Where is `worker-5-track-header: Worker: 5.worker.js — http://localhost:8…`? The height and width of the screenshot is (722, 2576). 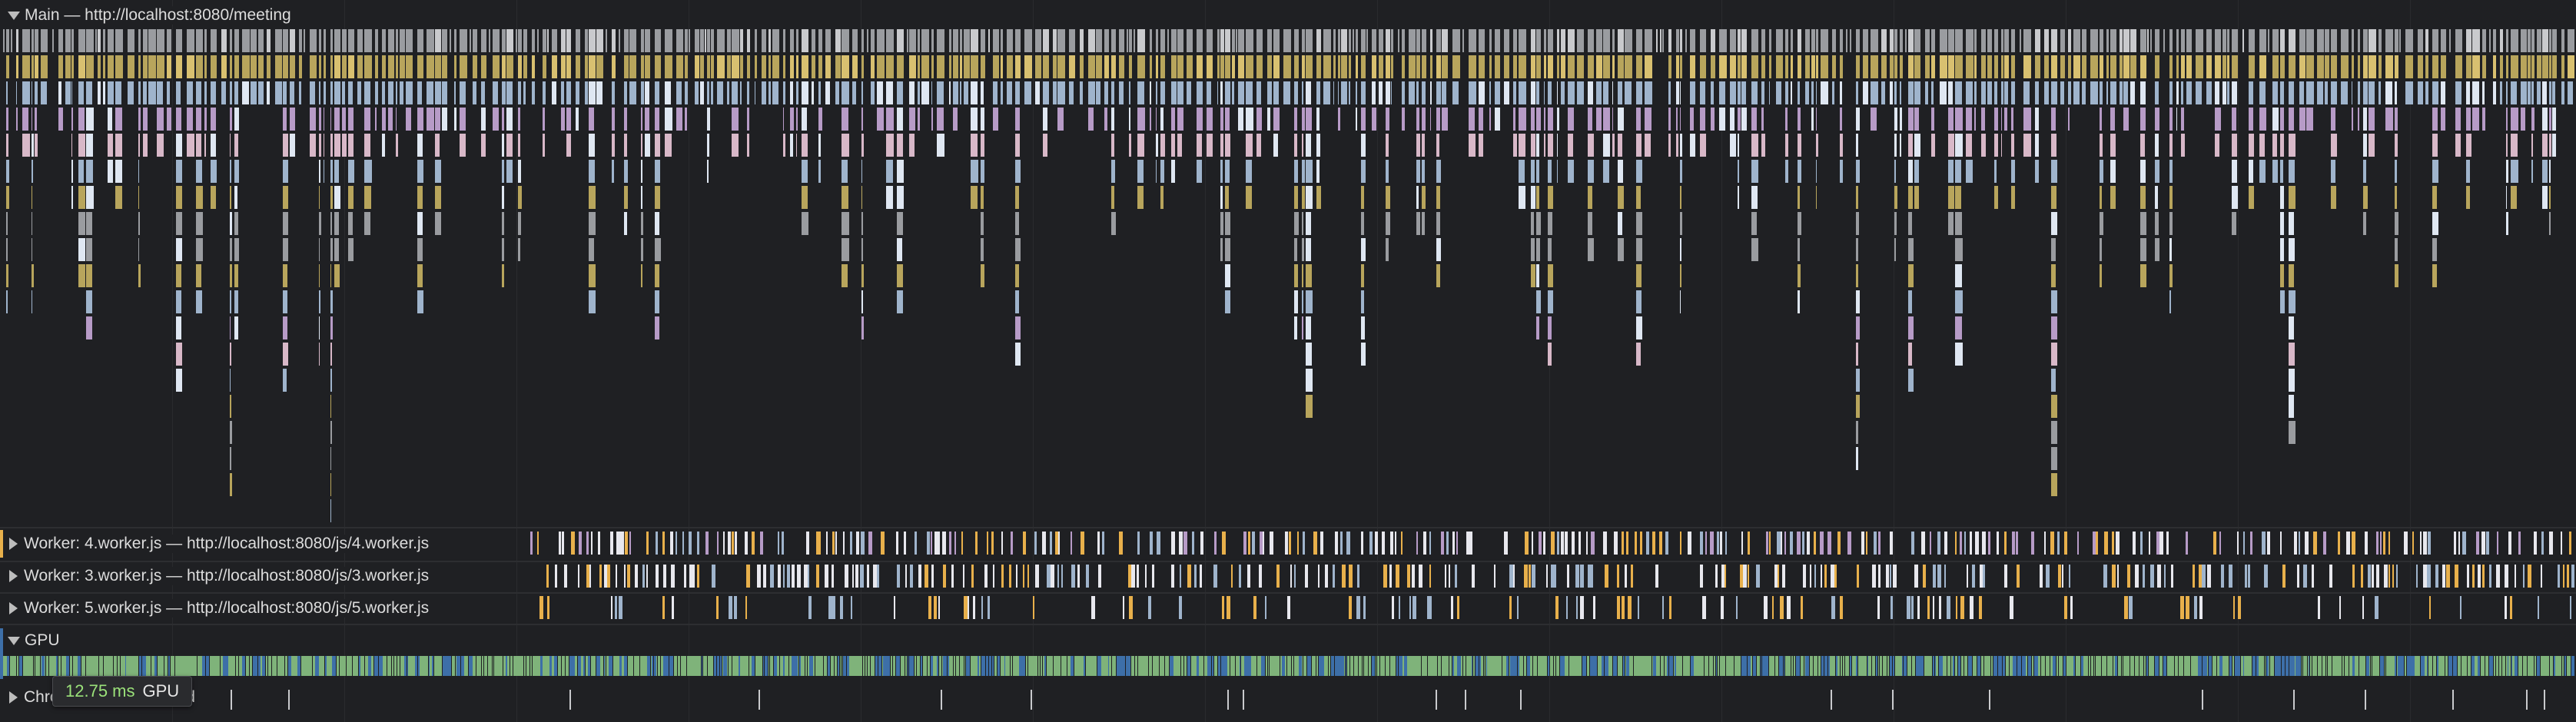 worker-5-track-header: Worker: 5.worker.js — http://localhost:8… is located at coordinates (218, 608).